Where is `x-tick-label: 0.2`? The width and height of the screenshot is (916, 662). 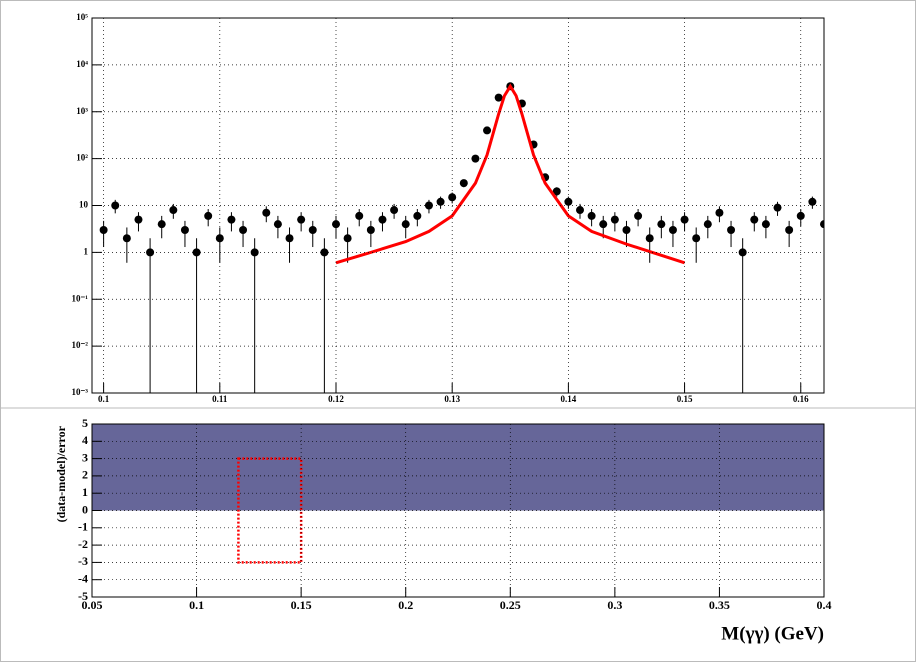
x-tick-label: 0.2 is located at coordinates (405, 605).